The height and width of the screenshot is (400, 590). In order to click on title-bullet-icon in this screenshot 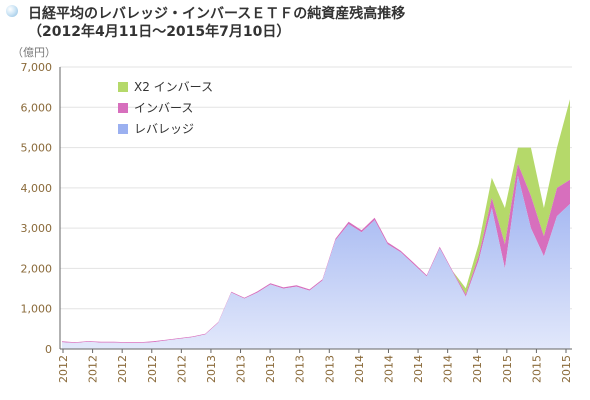, I will do `click(12, 11)`.